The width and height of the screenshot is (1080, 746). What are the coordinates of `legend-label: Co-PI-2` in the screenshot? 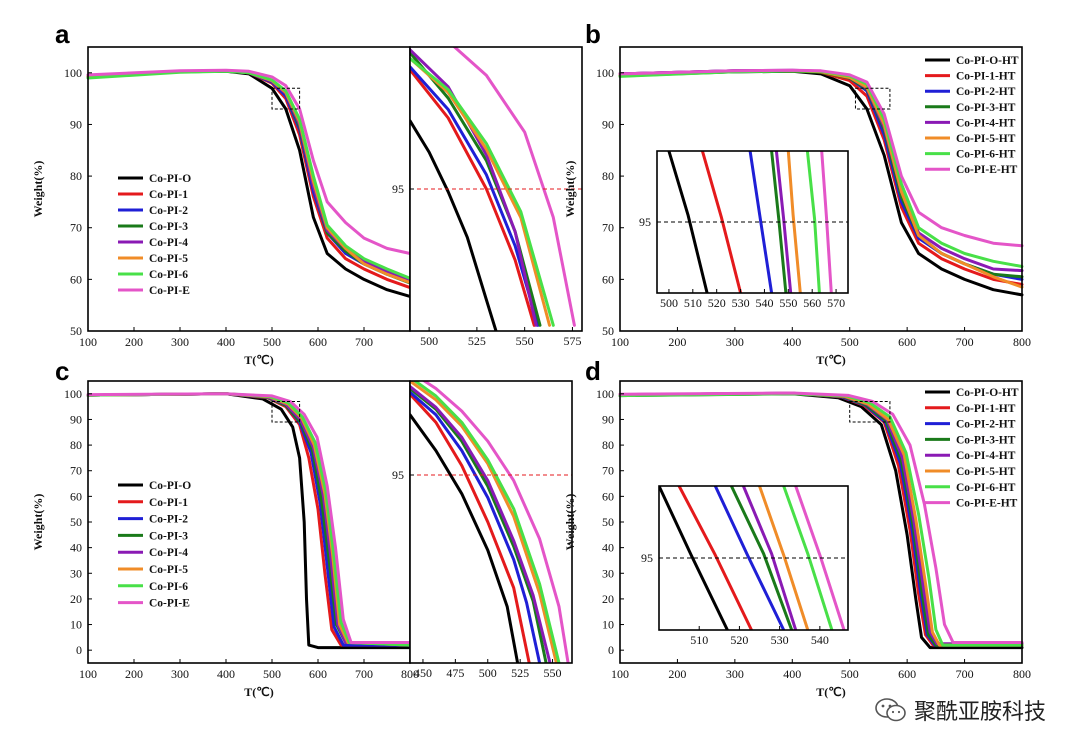 It's located at (168, 211).